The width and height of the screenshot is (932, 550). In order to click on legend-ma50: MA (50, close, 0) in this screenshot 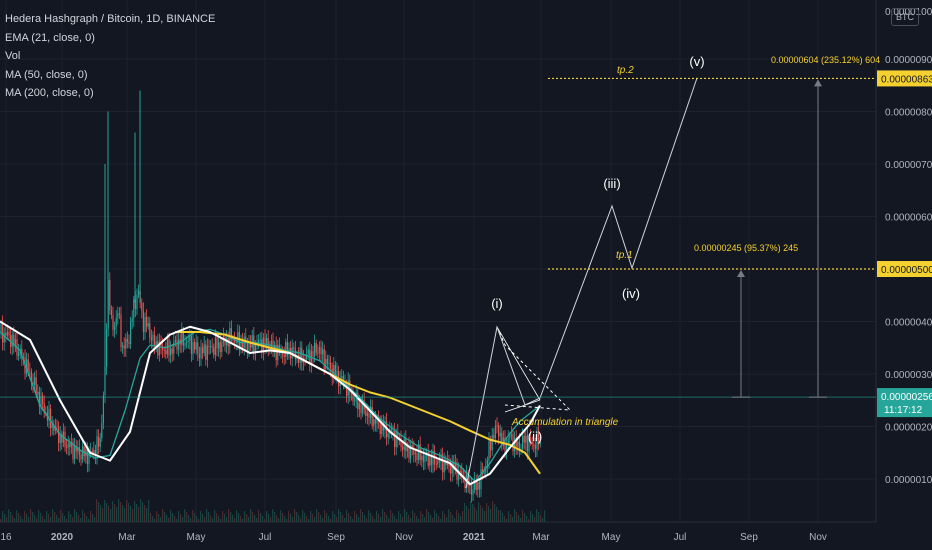, I will do `click(46, 74)`.